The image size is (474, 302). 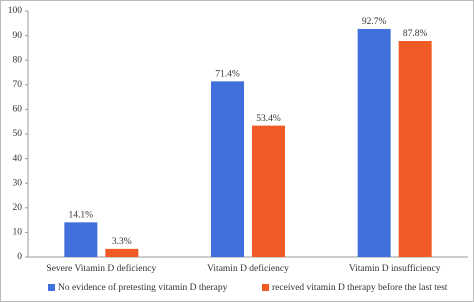 What do you see at coordinates (81, 216) in the screenshot?
I see `data-label: 14.1%` at bounding box center [81, 216].